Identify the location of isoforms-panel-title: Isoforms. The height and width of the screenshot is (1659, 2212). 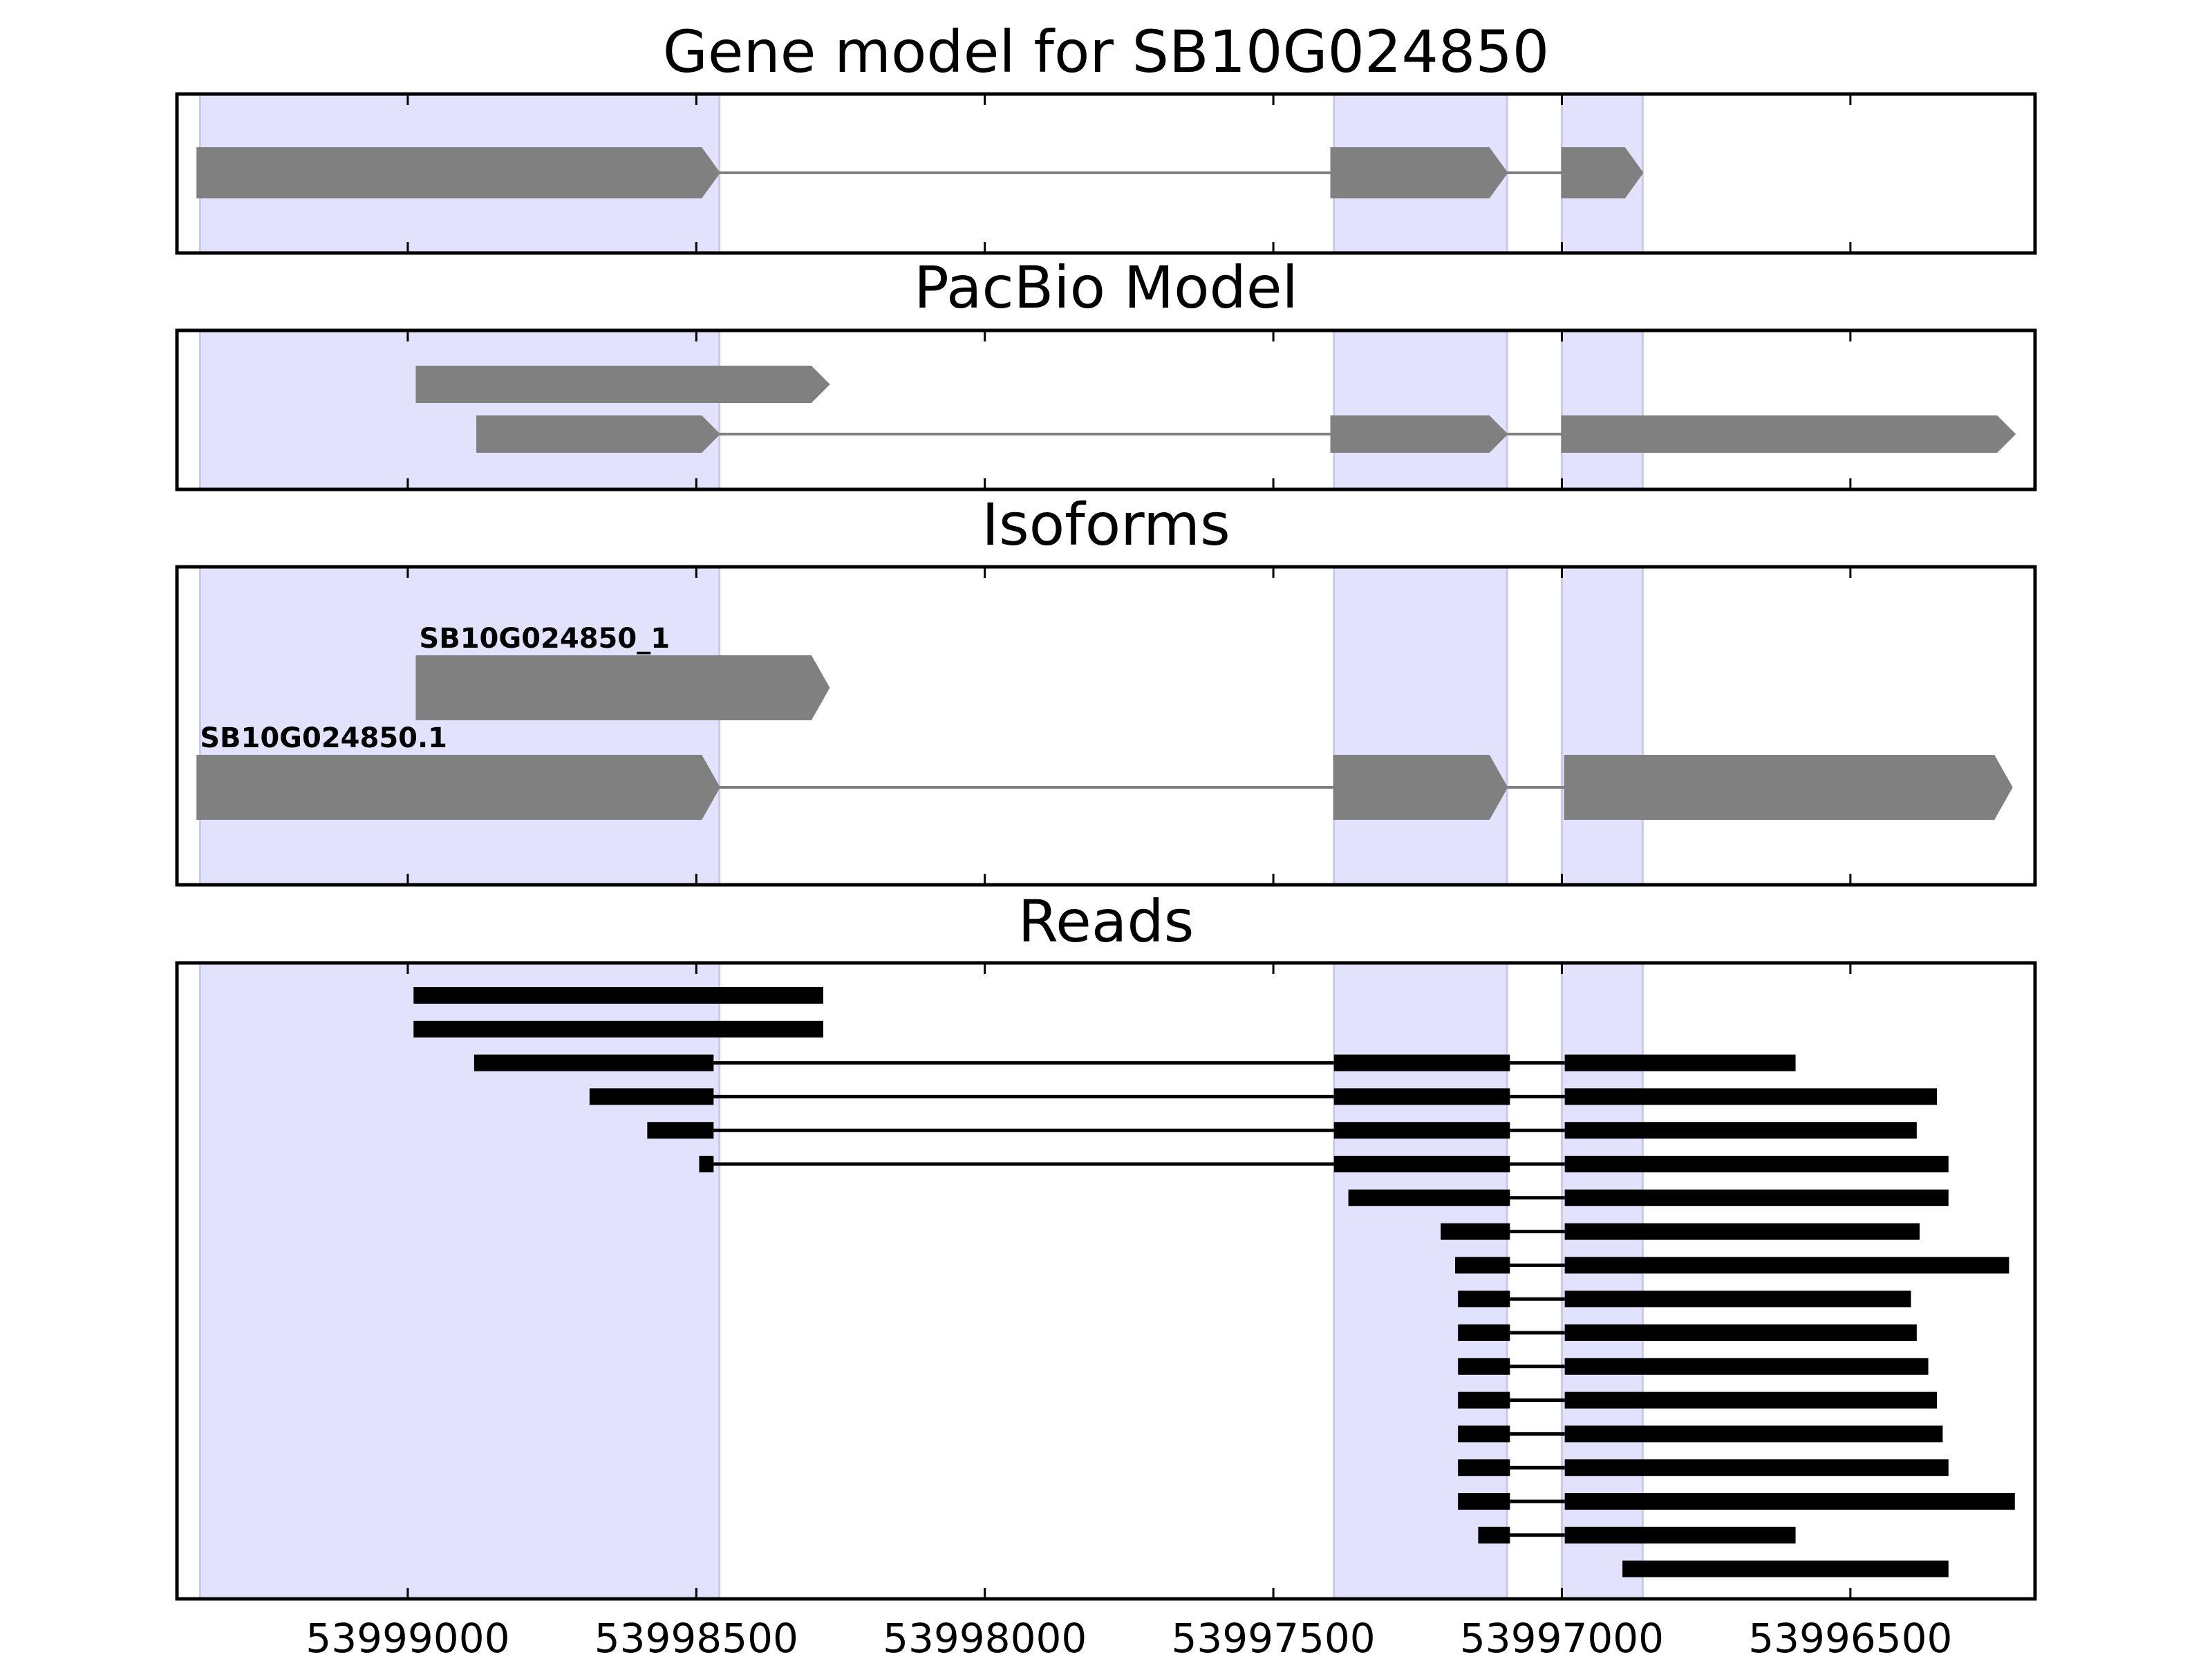
(1106, 525).